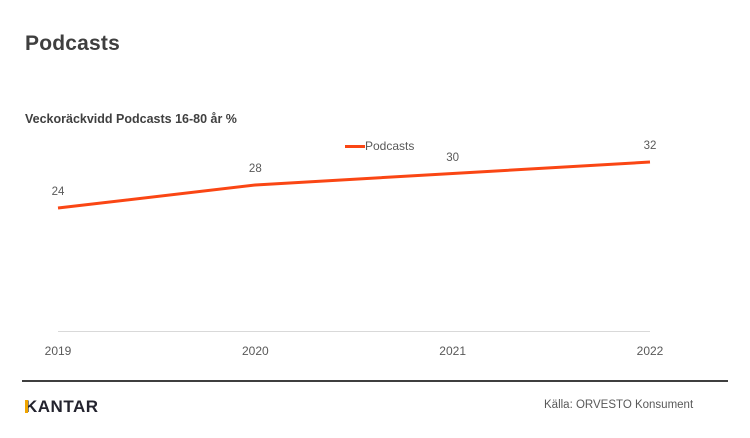  I want to click on x-axis-label: 2020, so click(255, 351).